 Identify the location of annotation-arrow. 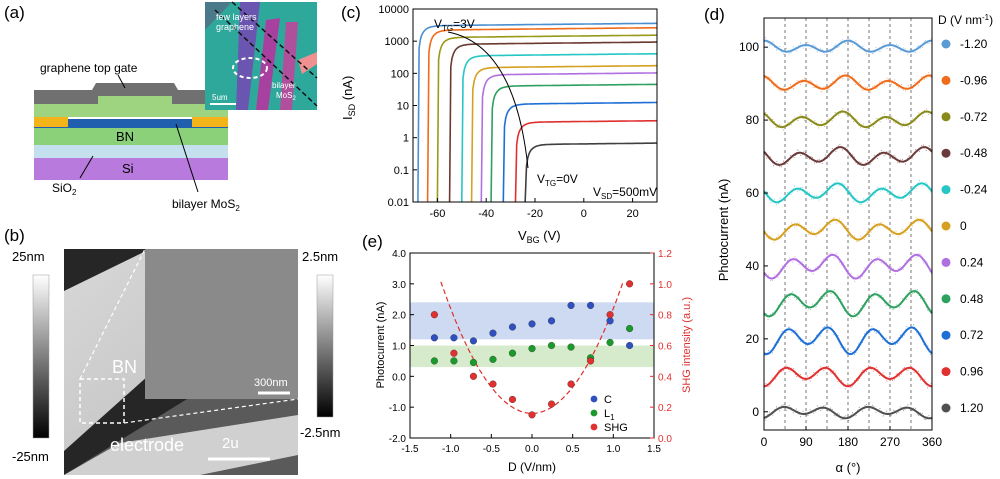
(488, 100).